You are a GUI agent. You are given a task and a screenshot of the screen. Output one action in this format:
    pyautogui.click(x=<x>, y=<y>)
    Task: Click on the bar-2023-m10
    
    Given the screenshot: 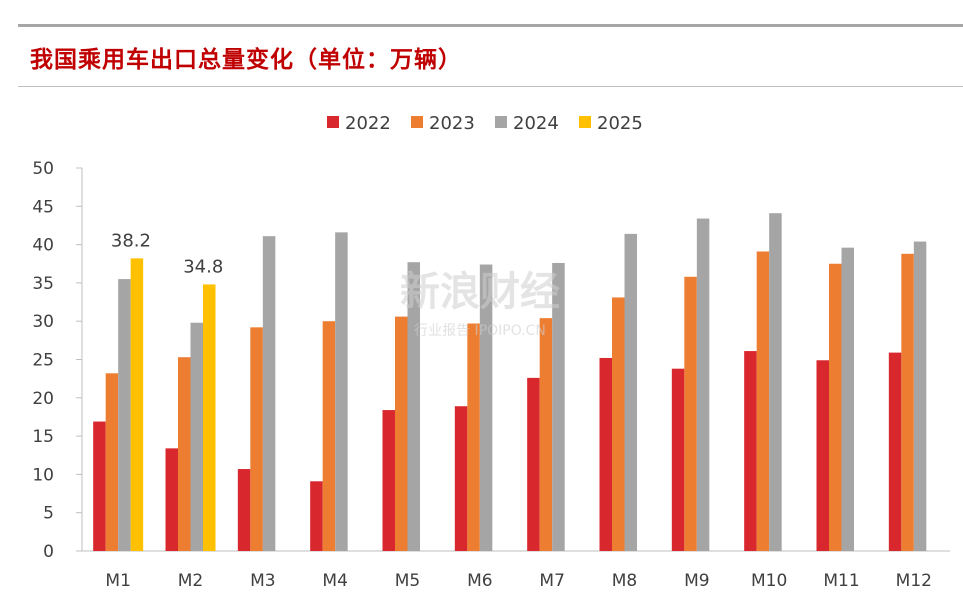 What is the action you would take?
    pyautogui.click(x=763, y=401)
    